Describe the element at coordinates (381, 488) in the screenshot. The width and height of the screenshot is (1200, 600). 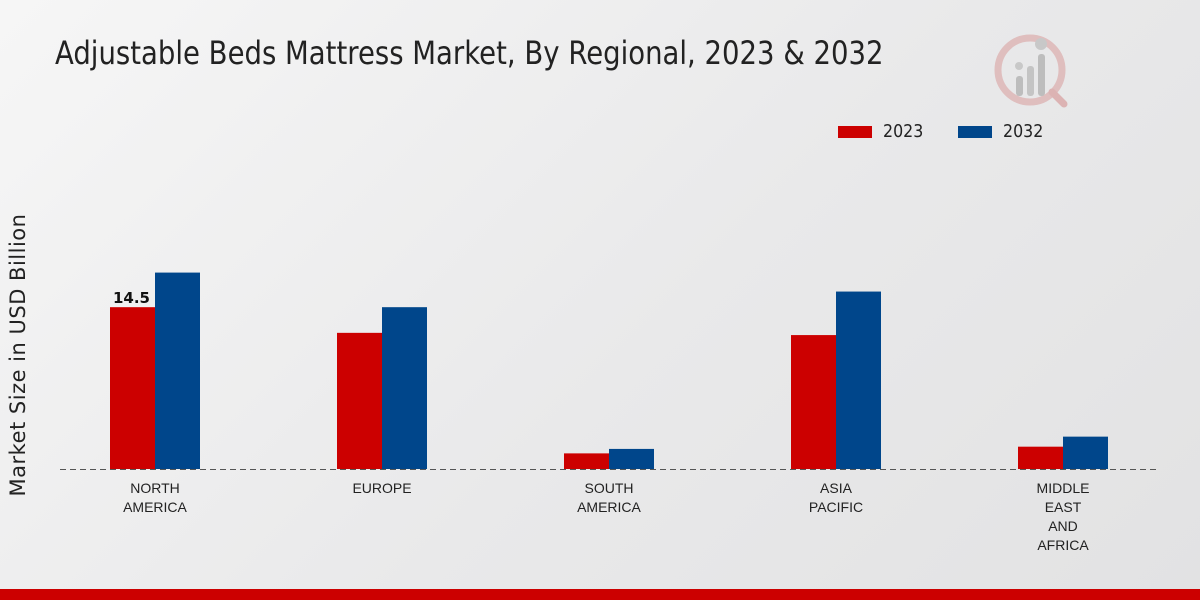
I see `x-tick-label-1: EUROPE` at that location.